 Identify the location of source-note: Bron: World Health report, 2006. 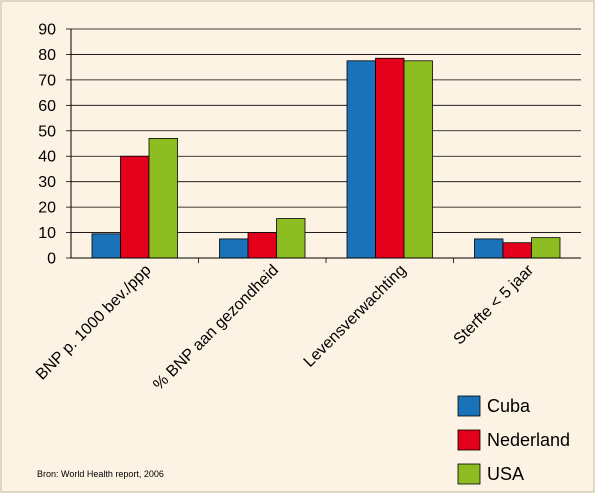
(100, 474).